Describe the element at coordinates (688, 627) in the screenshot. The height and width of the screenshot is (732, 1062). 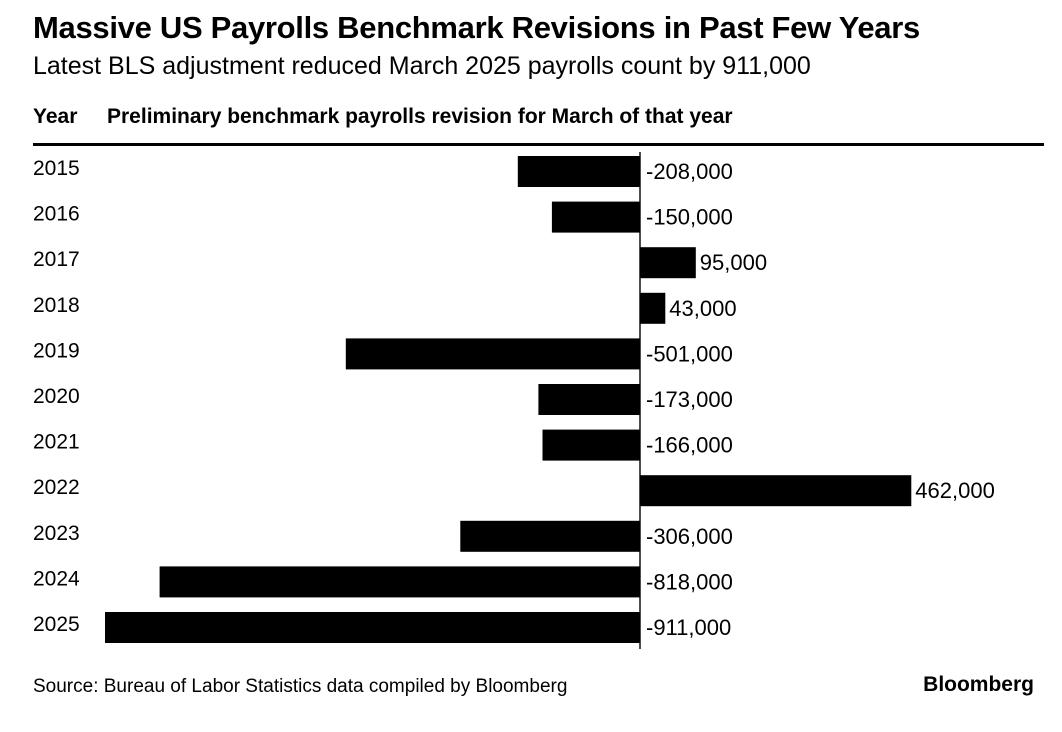
I see `value-label-2025: -911,000` at that location.